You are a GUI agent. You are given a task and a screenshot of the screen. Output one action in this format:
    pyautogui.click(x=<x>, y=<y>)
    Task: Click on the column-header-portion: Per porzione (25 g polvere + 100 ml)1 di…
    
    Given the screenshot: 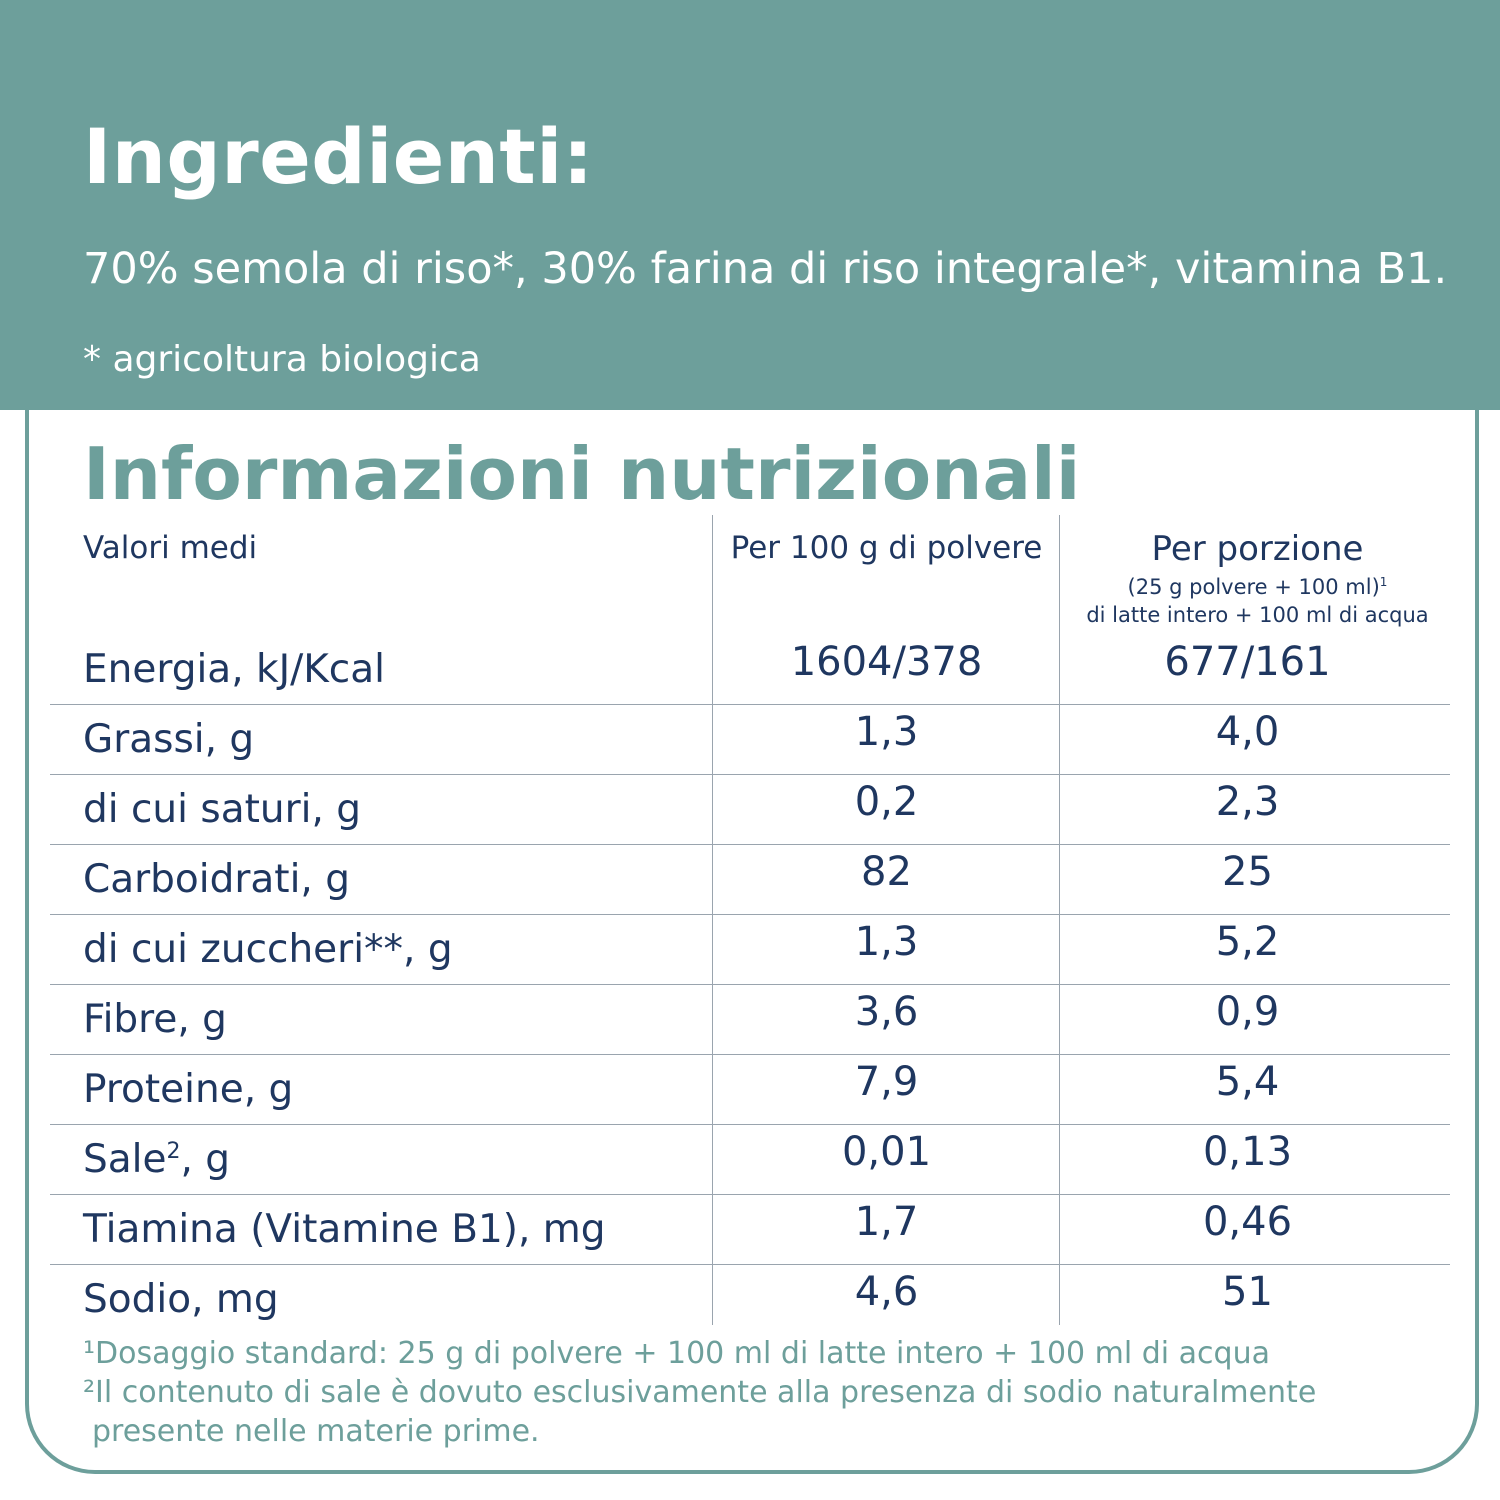 What is the action you would take?
    pyautogui.click(x=1257, y=579)
    